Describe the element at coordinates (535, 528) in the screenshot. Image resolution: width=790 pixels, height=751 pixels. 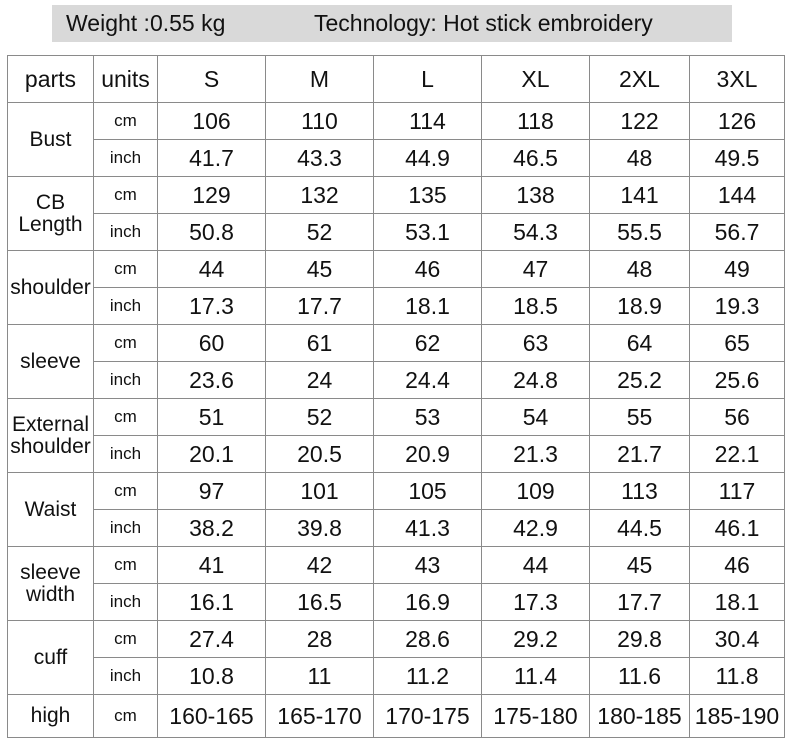
I see `value-cell: 42.9` at that location.